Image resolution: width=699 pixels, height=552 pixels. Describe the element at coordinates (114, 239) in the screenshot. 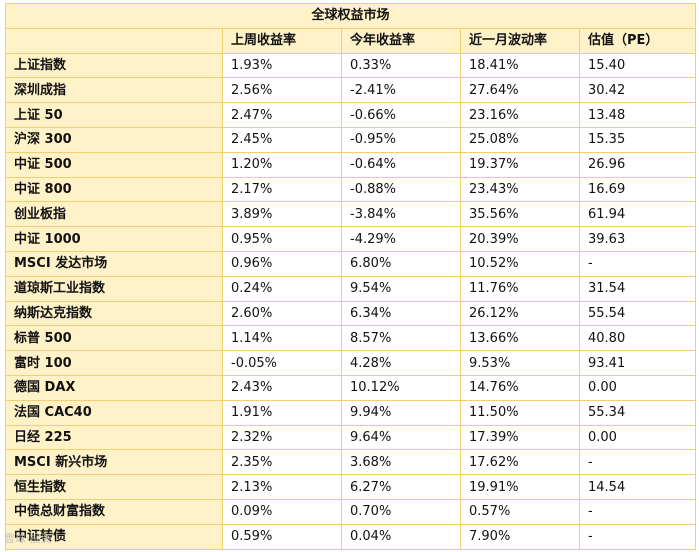

I see `cell-index-name: 中证 1000` at that location.